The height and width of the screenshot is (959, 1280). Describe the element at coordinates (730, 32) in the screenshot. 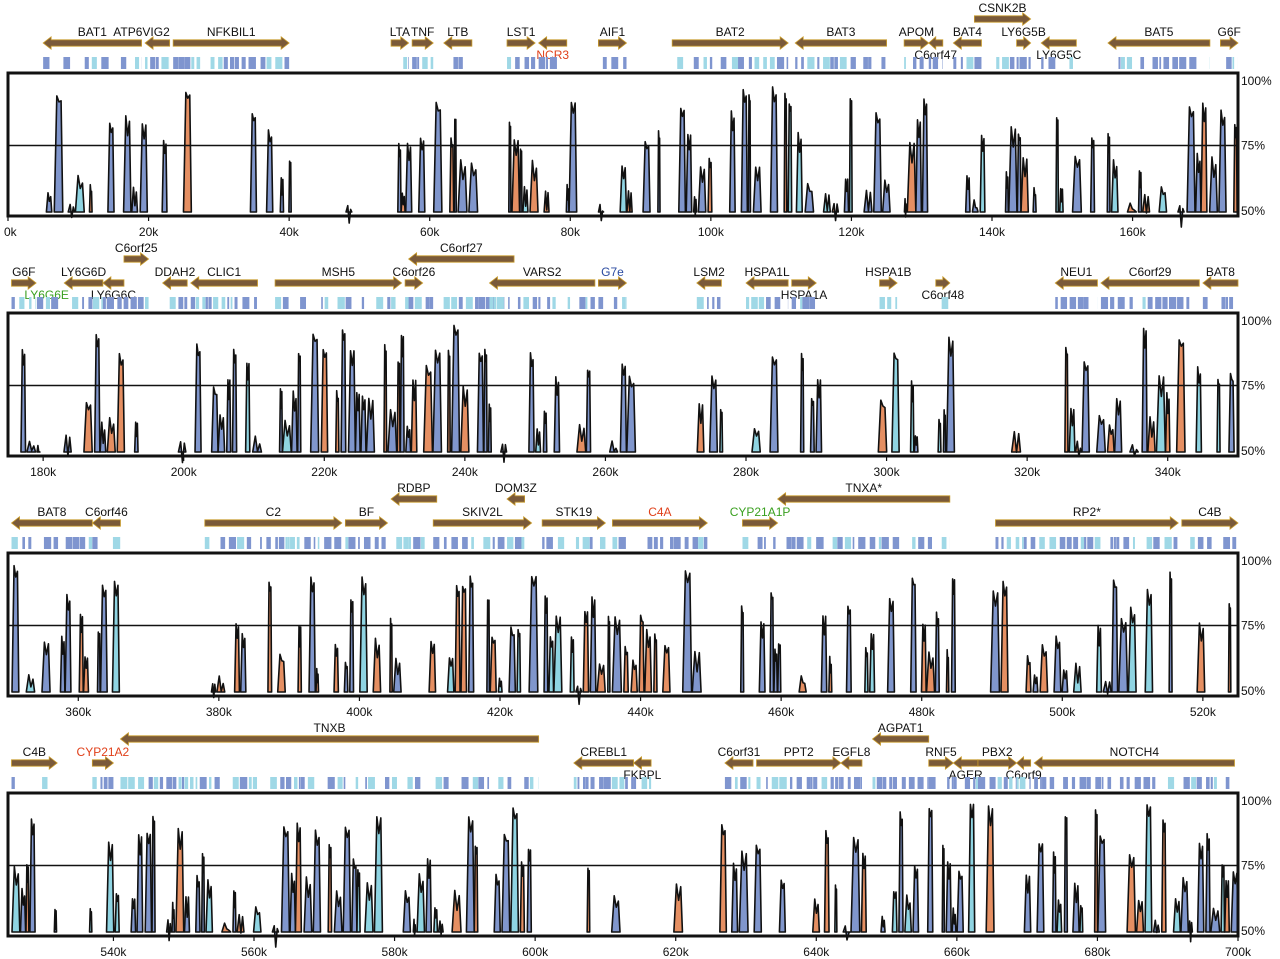

I see `gene-label: BAT2` at that location.